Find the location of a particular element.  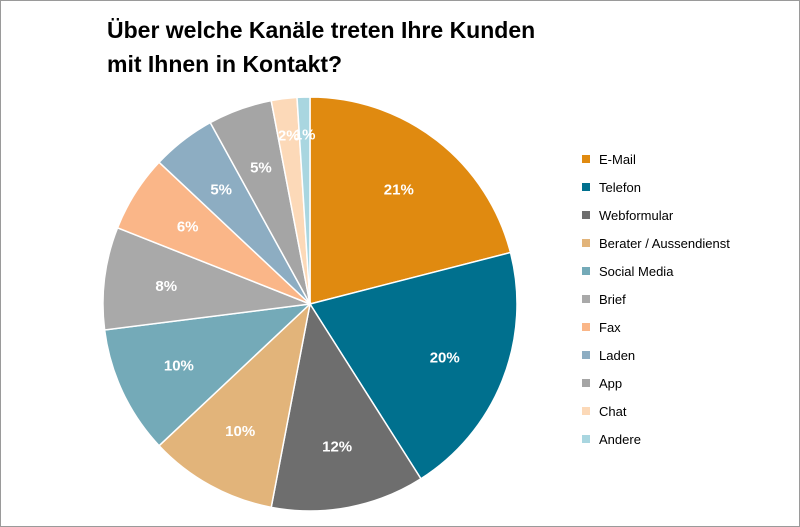

legend-label: Social Media is located at coordinates (636, 271).